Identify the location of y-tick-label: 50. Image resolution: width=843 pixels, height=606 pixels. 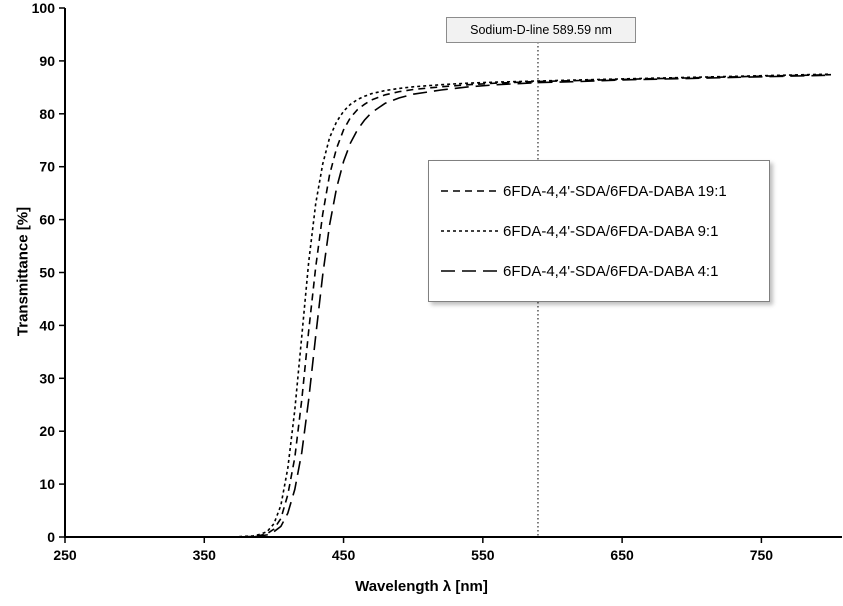
(47, 273).